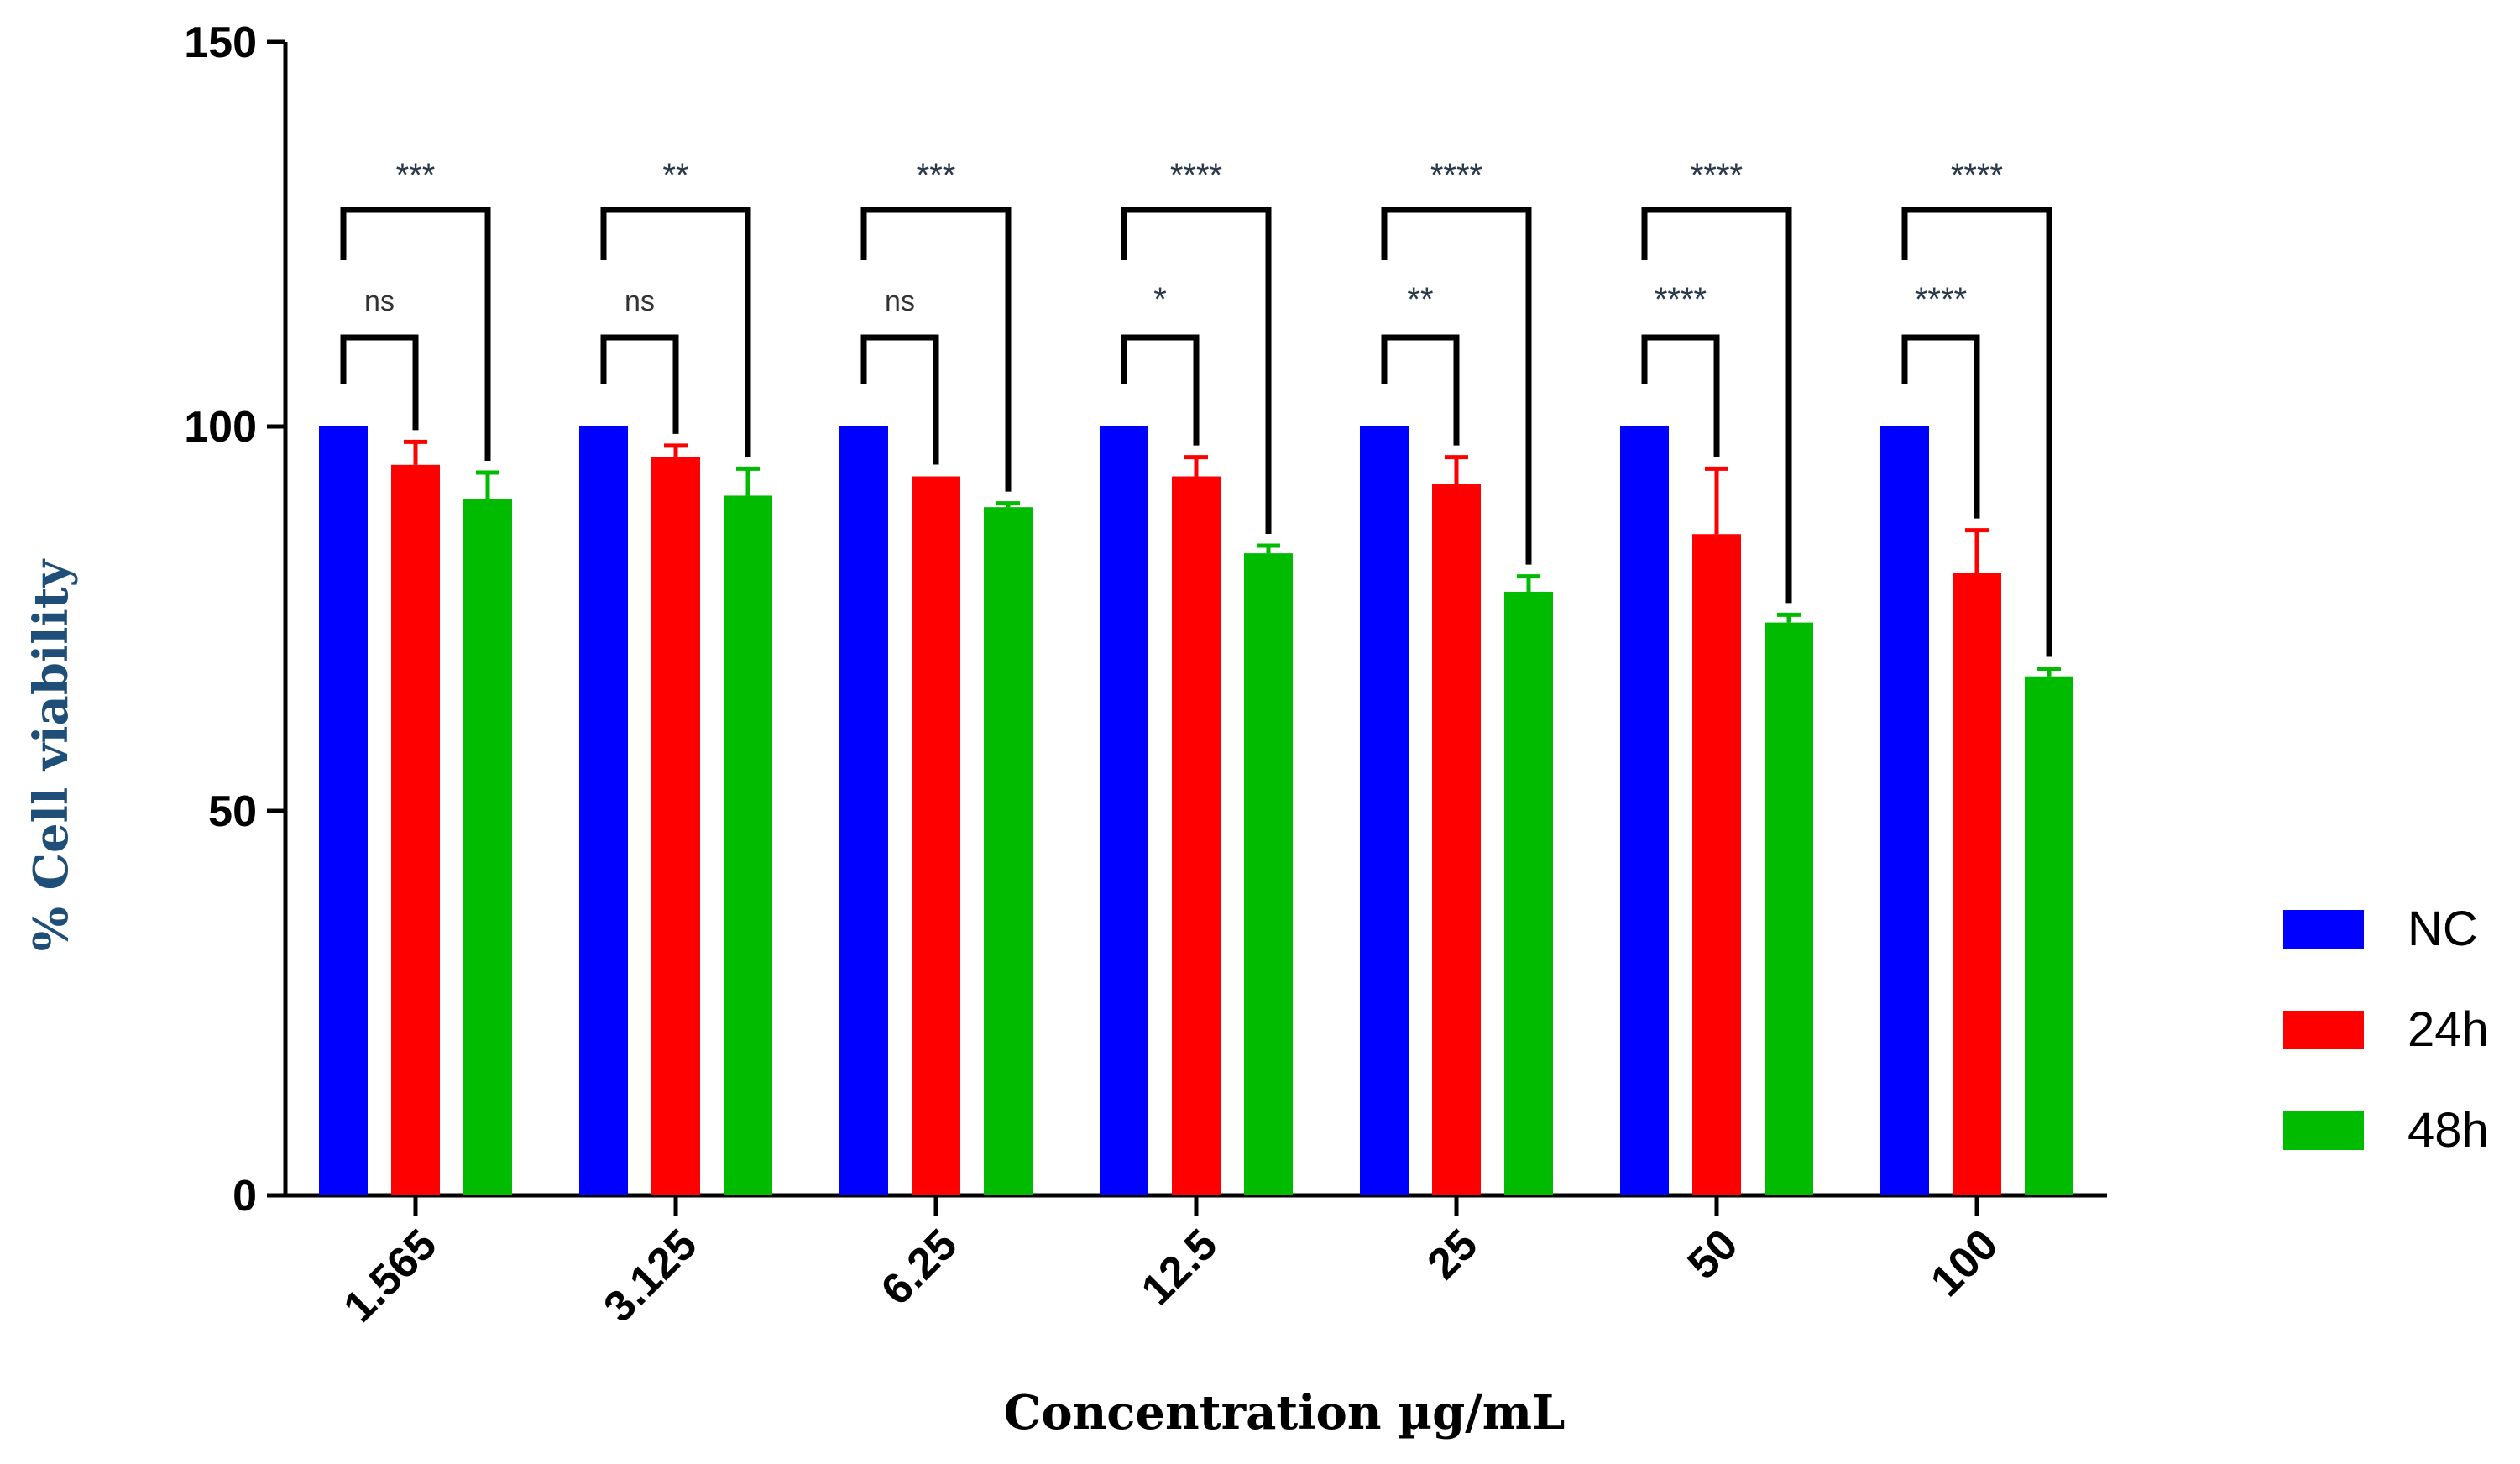 This screenshot has width=2520, height=1464. I want to click on y-tick-label: 100, so click(221, 427).